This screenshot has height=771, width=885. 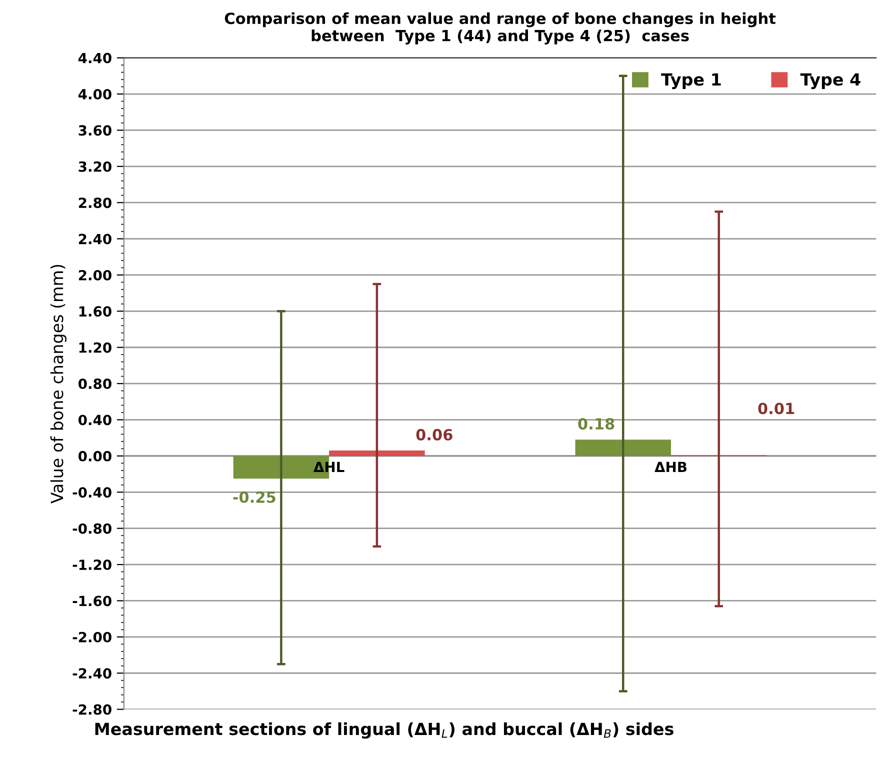 What do you see at coordinates (95, 94) in the screenshot?
I see `y-tick-label: 4.00` at bounding box center [95, 94].